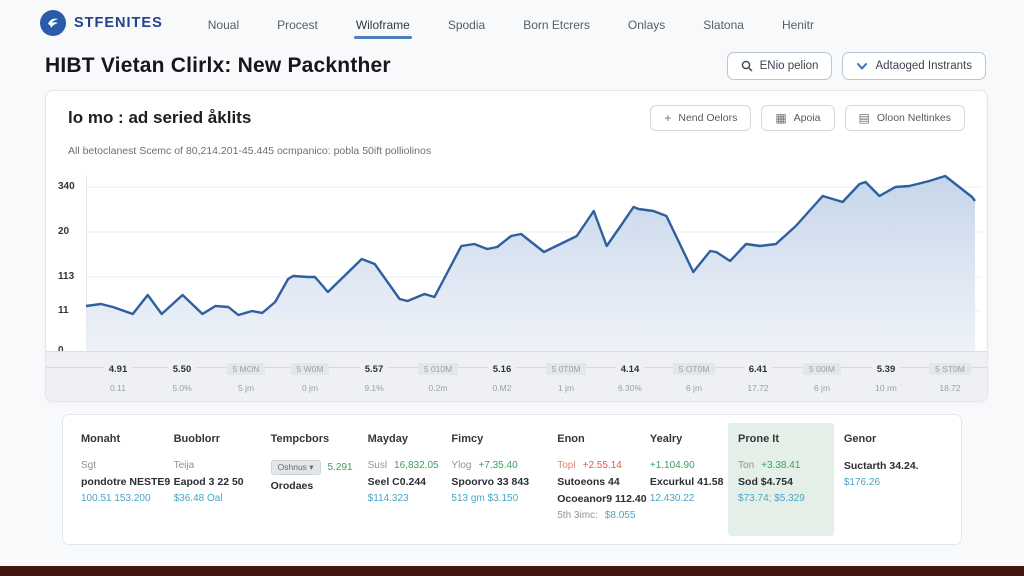  What do you see at coordinates (797, 24) in the screenshot?
I see `nav-item-henitr: Henitr` at bounding box center [797, 24].